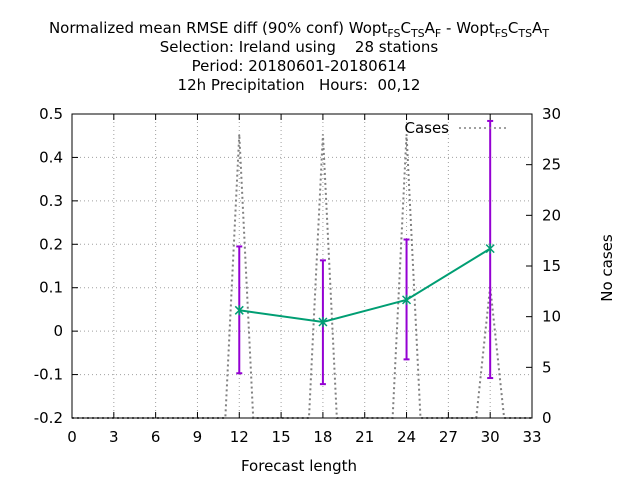 This screenshot has height=480, width=640. I want to click on y-tick-label: 0.1, so click(51, 288).